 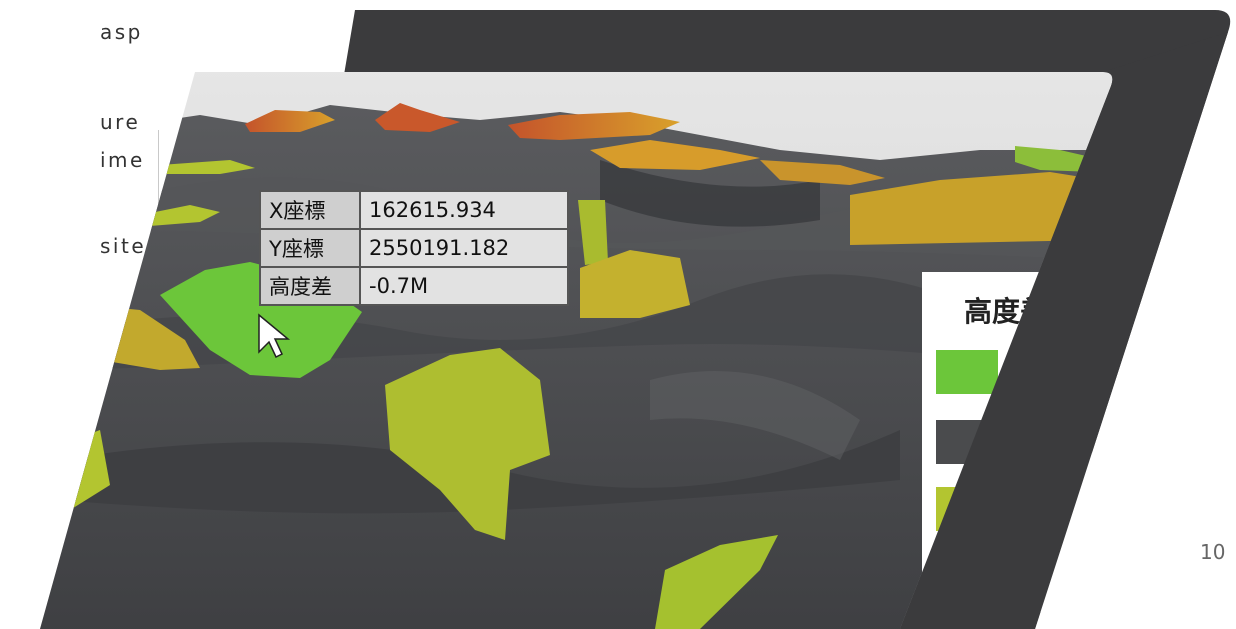 What do you see at coordinates (121, 32) in the screenshot?
I see `side-text-line: asp` at bounding box center [121, 32].